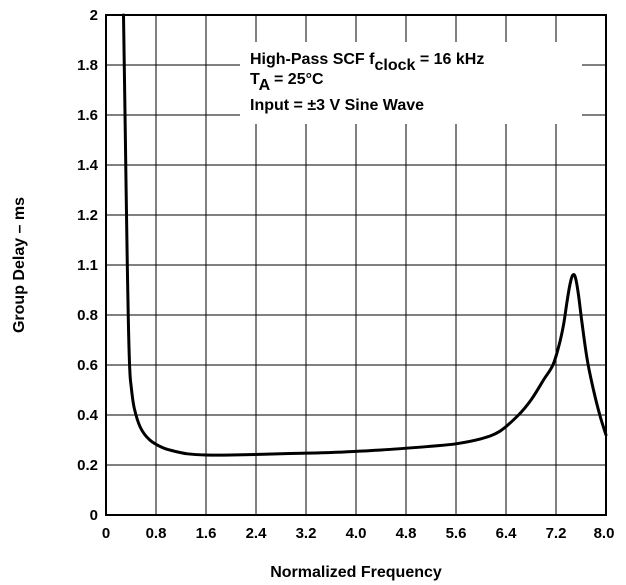 The height and width of the screenshot is (585, 626). Describe the element at coordinates (456, 533) in the screenshot. I see `x-tick-label: 5.6` at that location.